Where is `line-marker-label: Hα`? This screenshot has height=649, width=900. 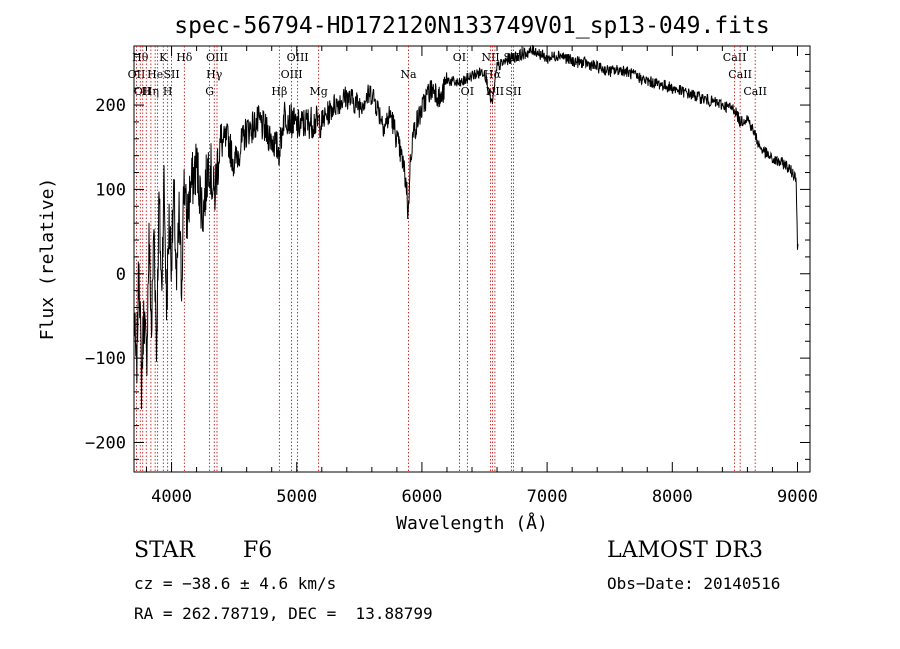
line-marker-label: Hα is located at coordinates (493, 74).